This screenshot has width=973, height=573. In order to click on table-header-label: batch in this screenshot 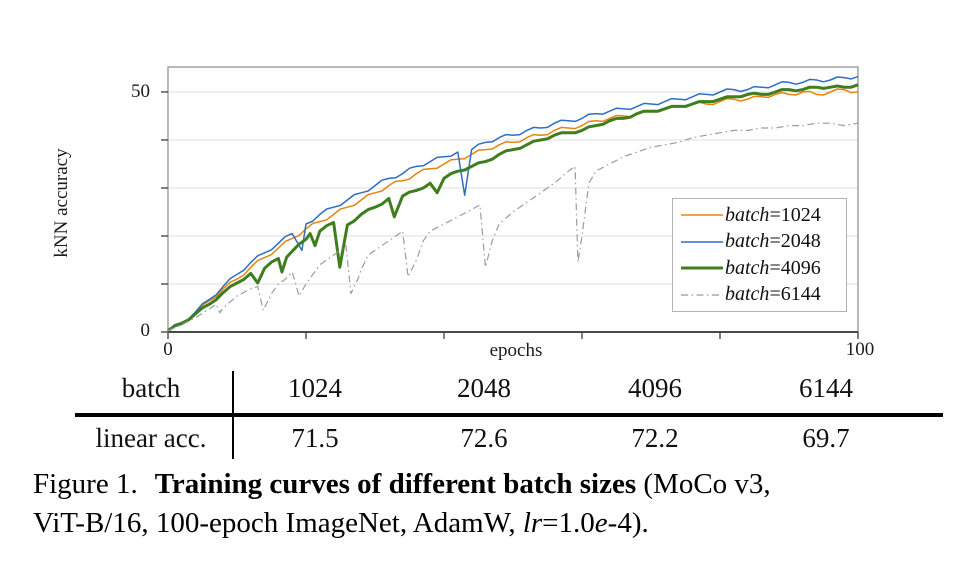, I will do `click(151, 388)`.